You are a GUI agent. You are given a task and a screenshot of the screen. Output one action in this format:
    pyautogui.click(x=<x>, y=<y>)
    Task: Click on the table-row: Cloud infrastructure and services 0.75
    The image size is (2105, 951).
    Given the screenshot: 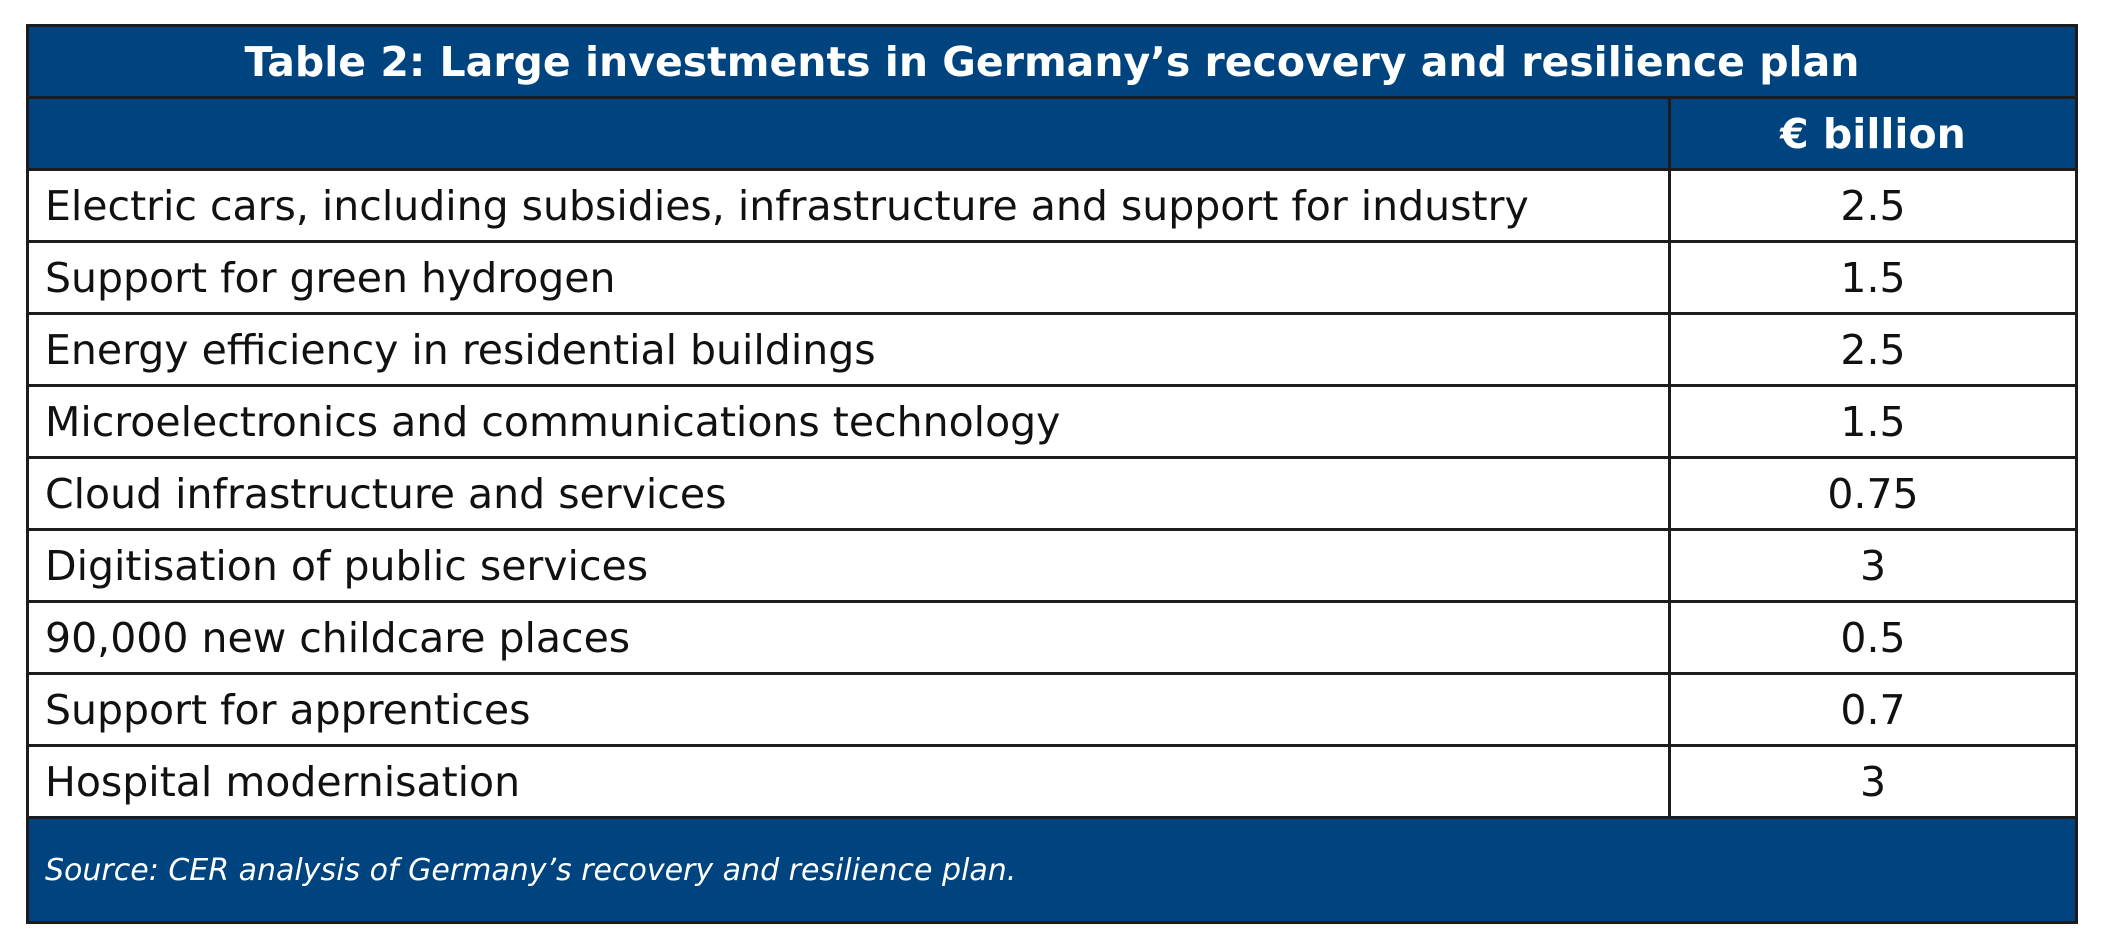 What is the action you would take?
    pyautogui.click(x=1052, y=495)
    